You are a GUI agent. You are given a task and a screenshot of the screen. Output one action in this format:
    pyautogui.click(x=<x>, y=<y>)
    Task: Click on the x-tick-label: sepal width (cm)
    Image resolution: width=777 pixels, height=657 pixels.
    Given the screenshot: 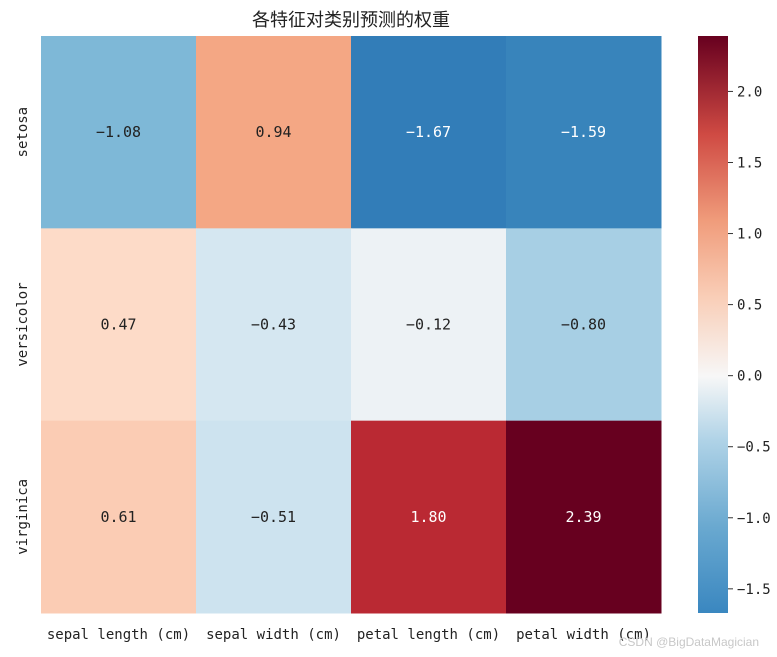 What is the action you would take?
    pyautogui.click(x=273, y=635)
    